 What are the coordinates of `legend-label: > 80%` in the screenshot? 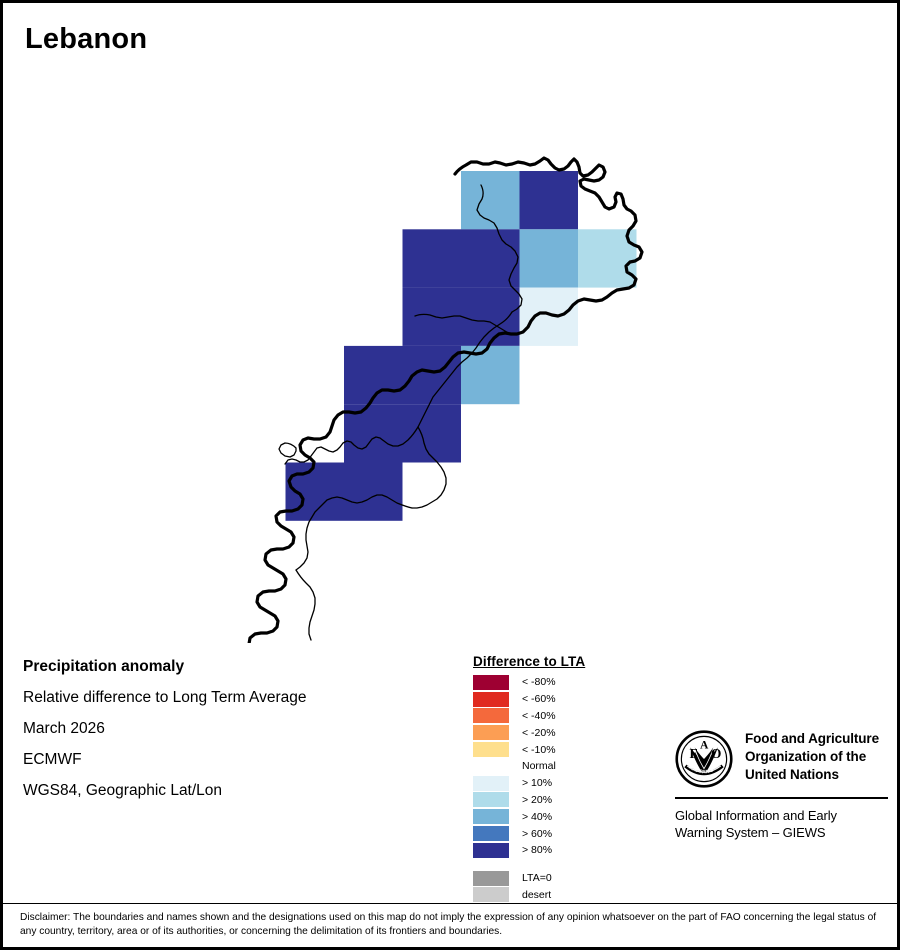 It's located at (537, 850).